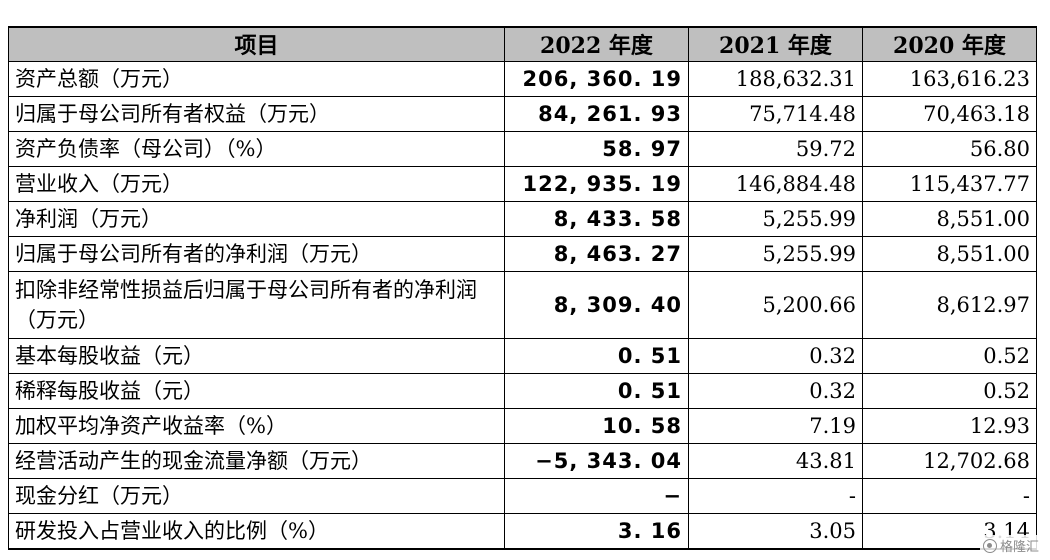 The image size is (1050, 560). Describe the element at coordinates (256, 460) in the screenshot. I see `row-label: 经营活动产生的现金流量净额（万元）` at that location.